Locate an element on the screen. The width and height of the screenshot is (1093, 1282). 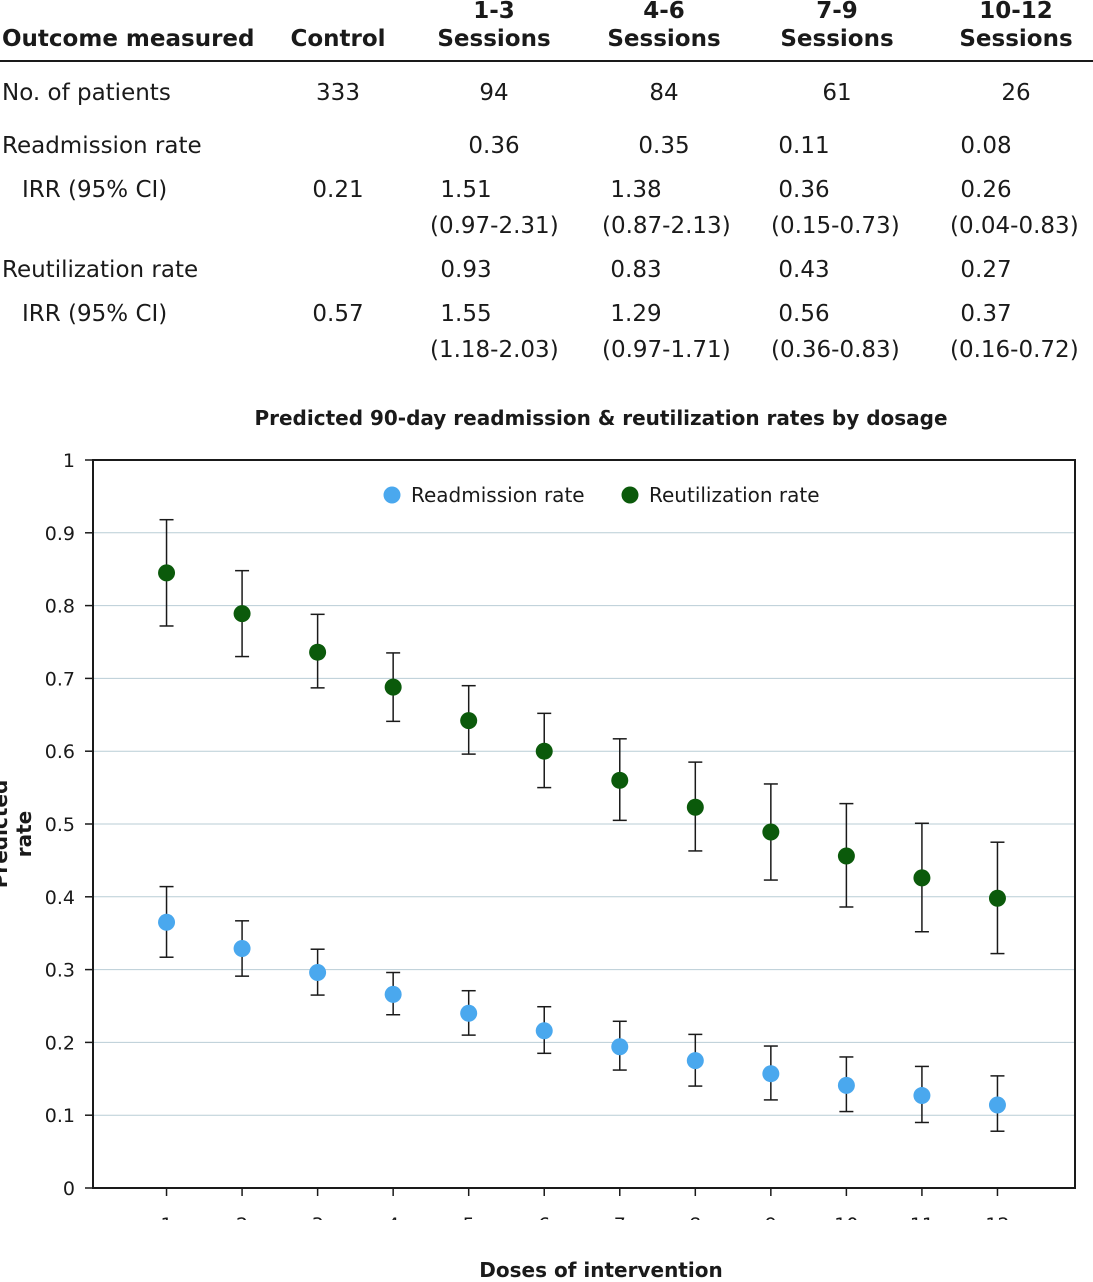
row-cell: 0.93 is located at coordinates (466, 270).